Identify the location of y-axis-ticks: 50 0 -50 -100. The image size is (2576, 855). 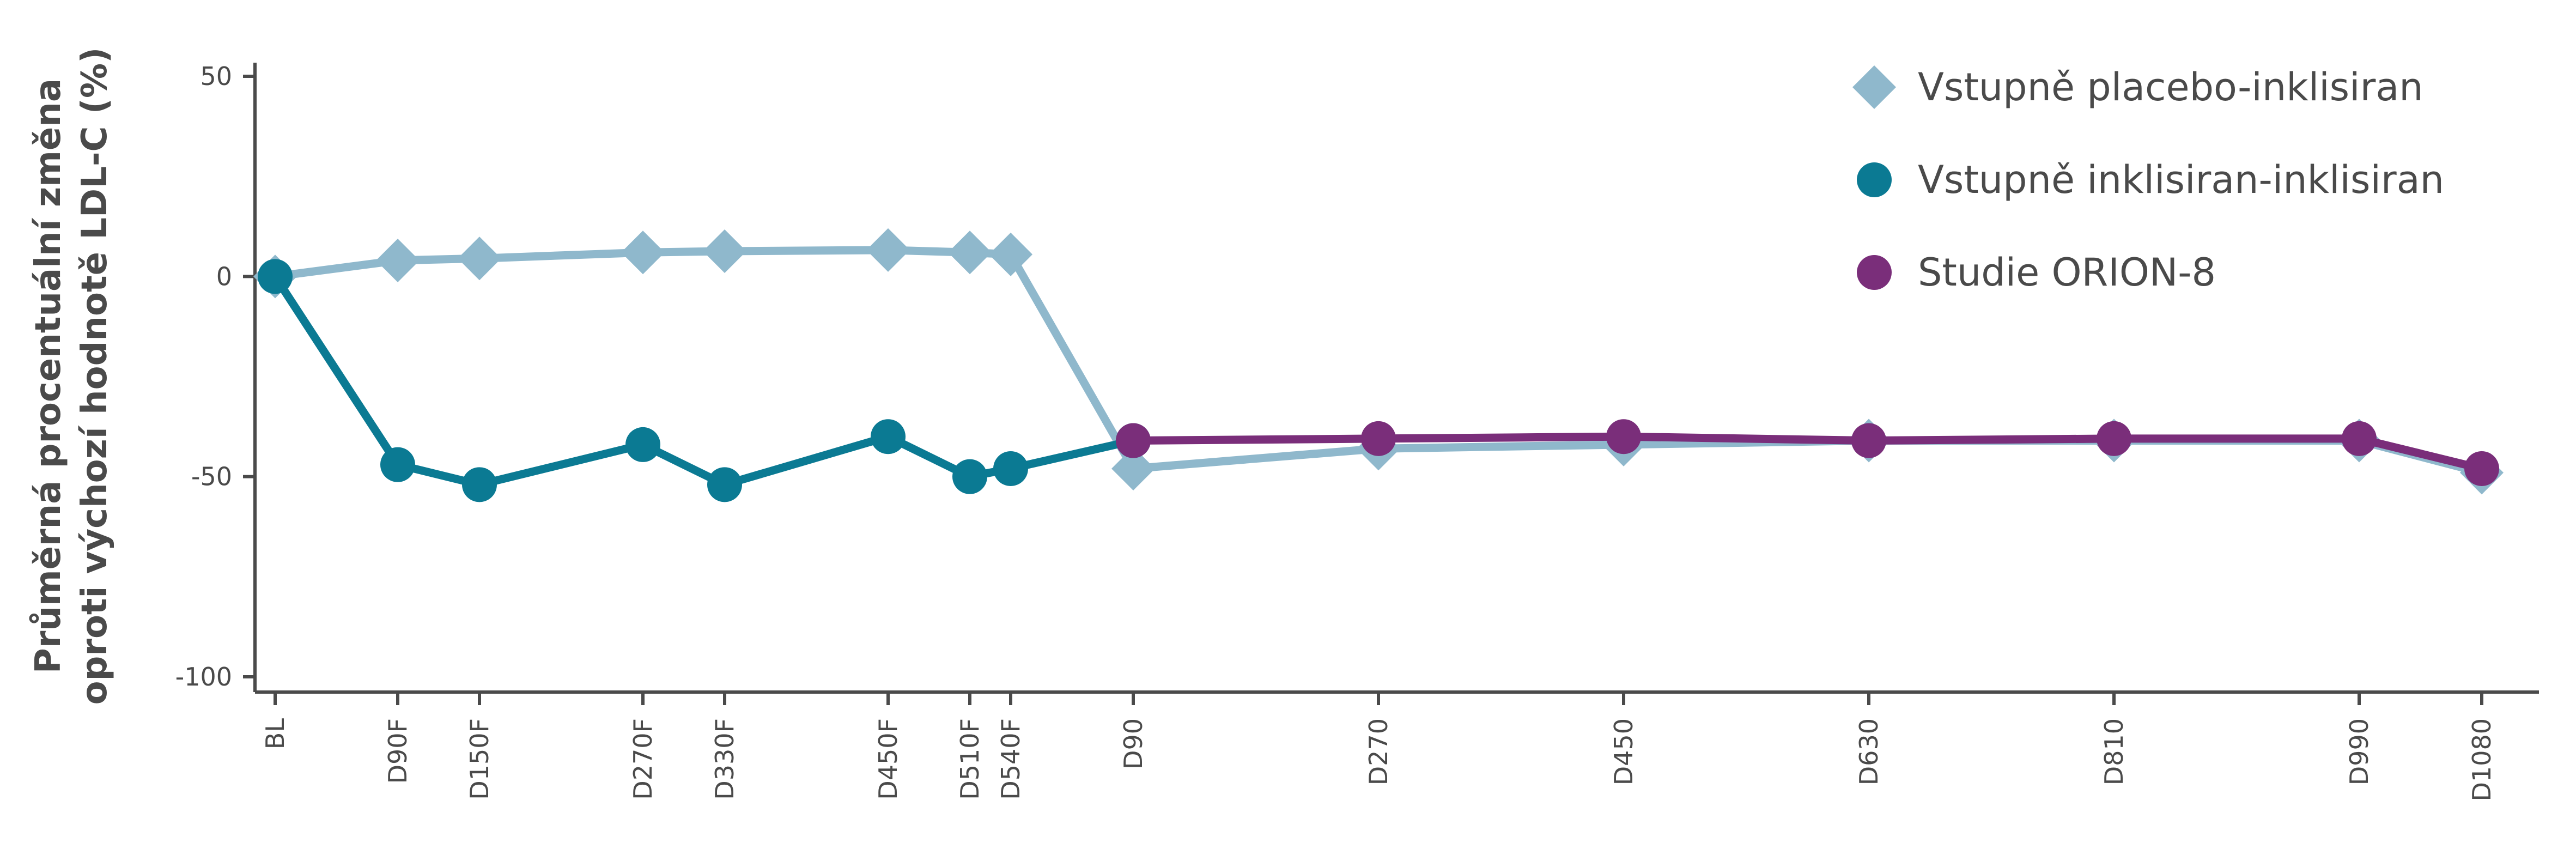
(215, 377).